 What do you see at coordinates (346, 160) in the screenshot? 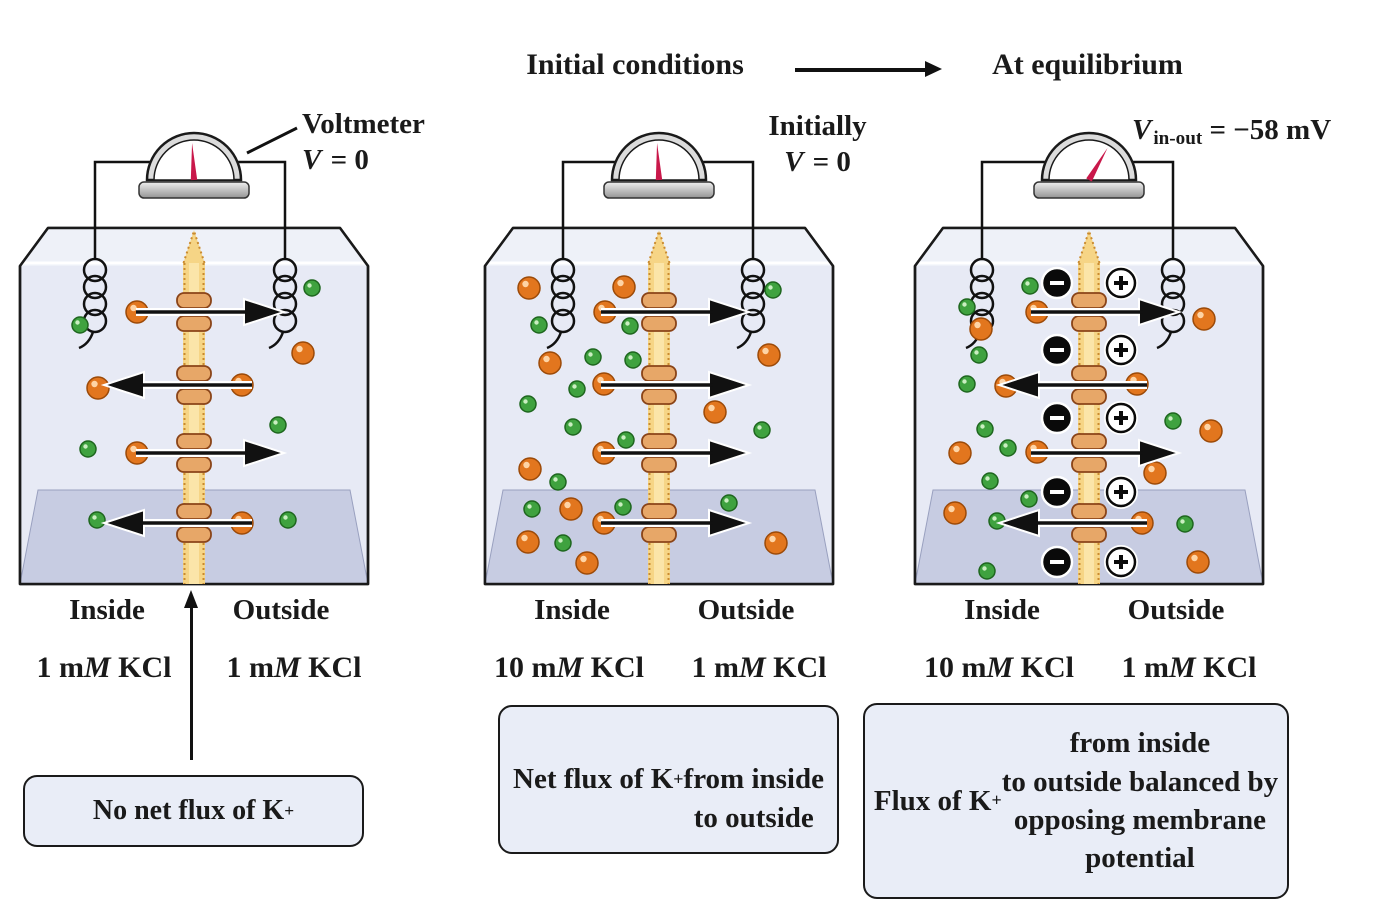
I see `v-value: = 0` at bounding box center [346, 160].